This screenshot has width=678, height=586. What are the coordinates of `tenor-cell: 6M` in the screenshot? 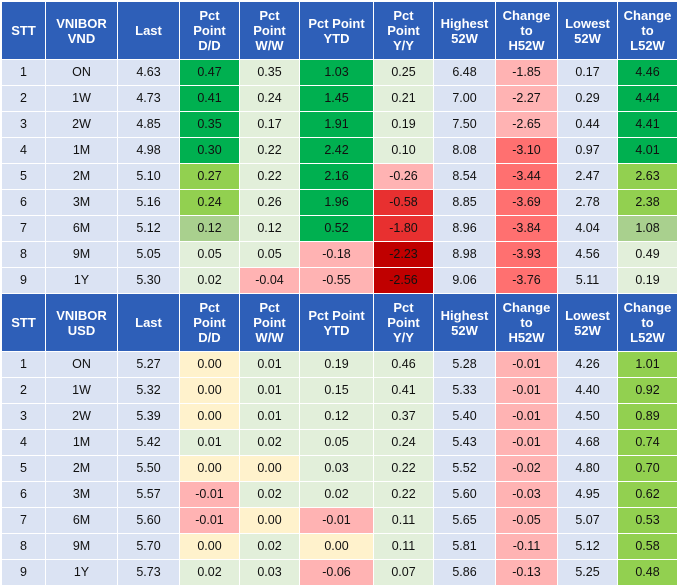 It's located at (81, 228).